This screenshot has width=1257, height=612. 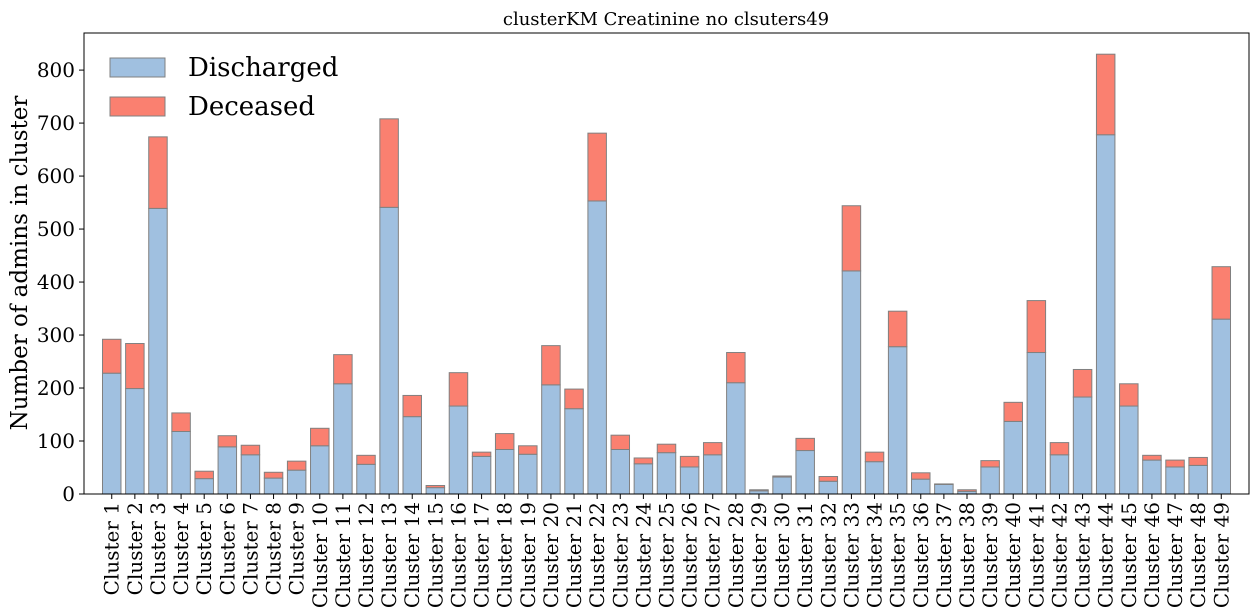 What do you see at coordinates (851, 555) in the screenshot?
I see `x-tick-label: Cluster 33` at bounding box center [851, 555].